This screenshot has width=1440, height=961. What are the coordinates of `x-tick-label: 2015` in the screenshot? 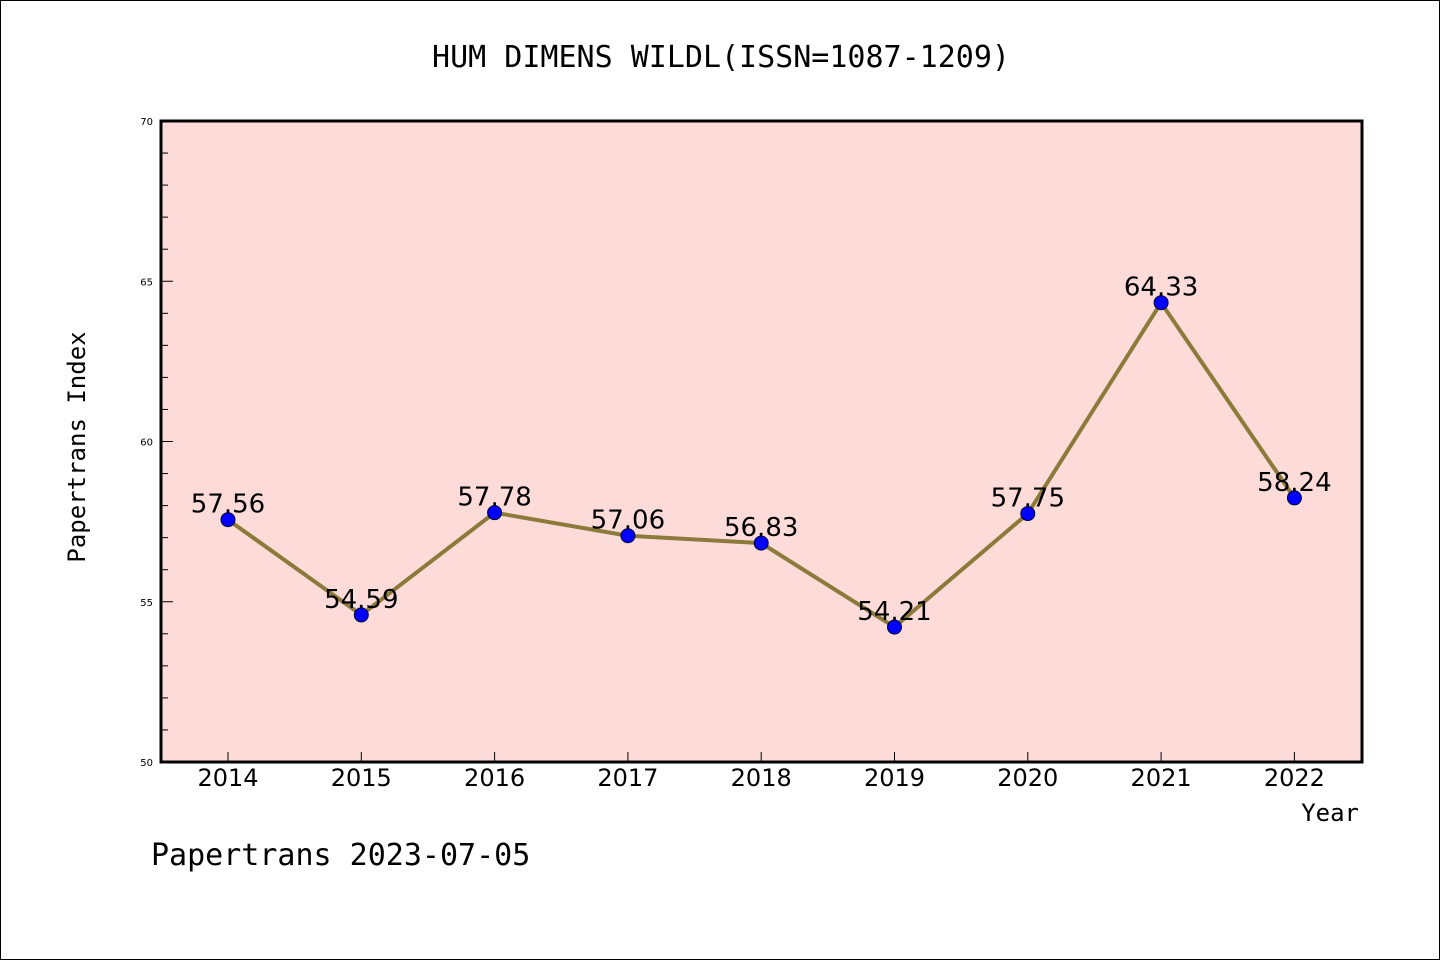 It's located at (361, 778).